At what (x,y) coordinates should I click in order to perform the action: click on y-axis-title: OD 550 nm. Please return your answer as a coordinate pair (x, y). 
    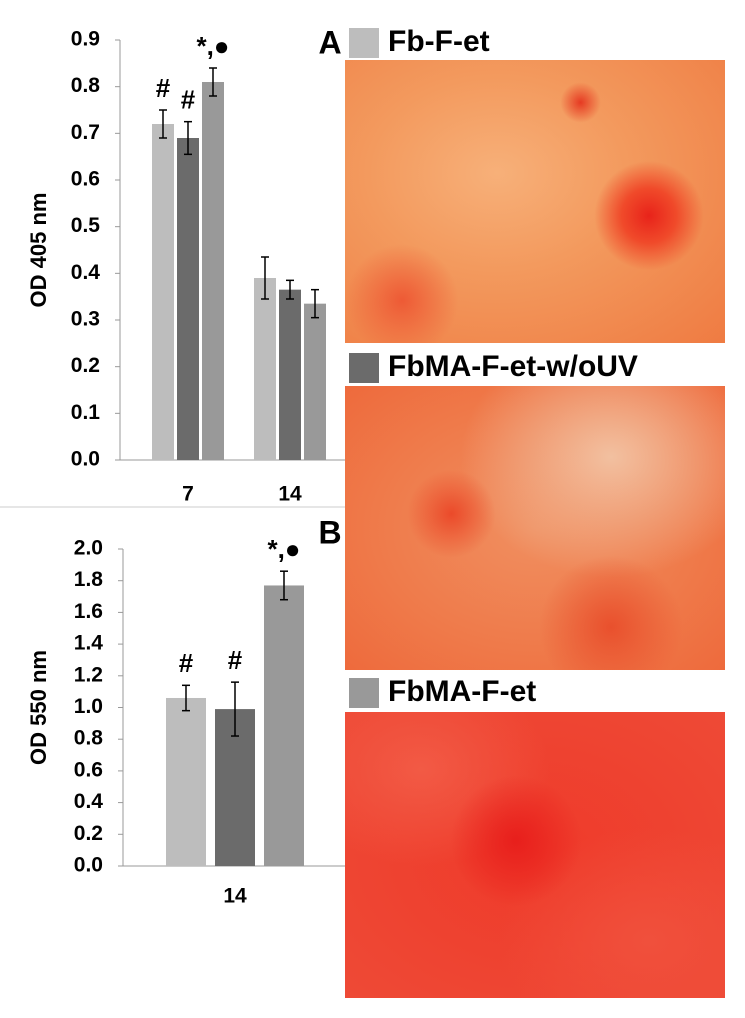
    Looking at the image, I should click on (38, 707).